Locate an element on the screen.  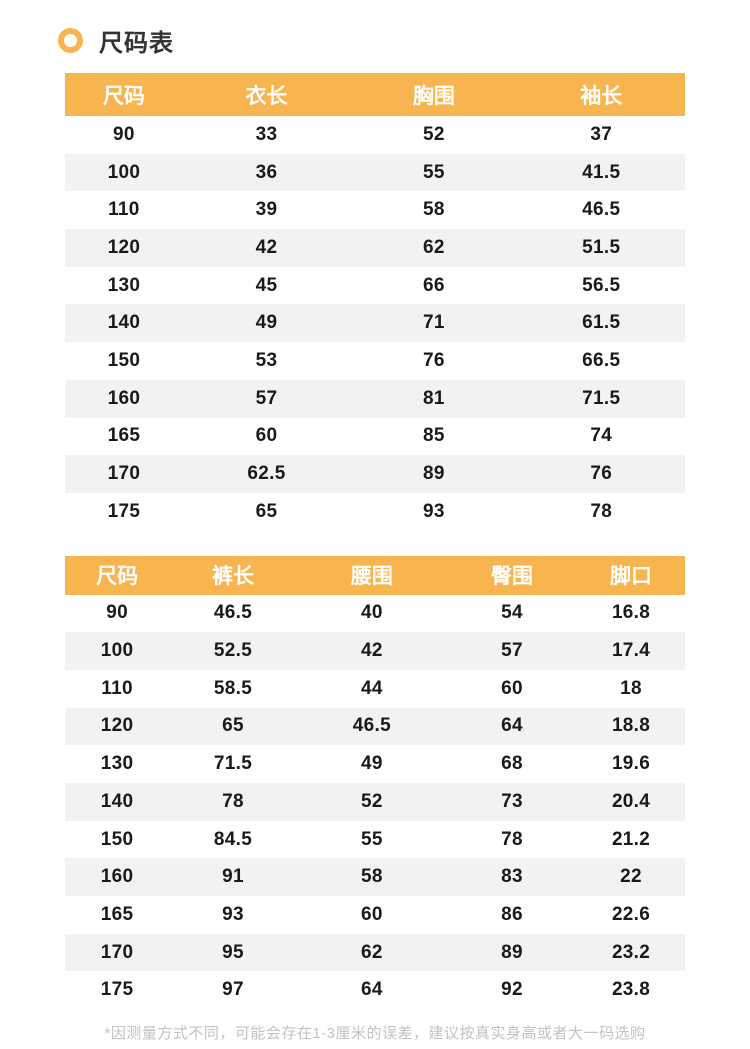
table-cell: 56.5 is located at coordinates (601, 285).